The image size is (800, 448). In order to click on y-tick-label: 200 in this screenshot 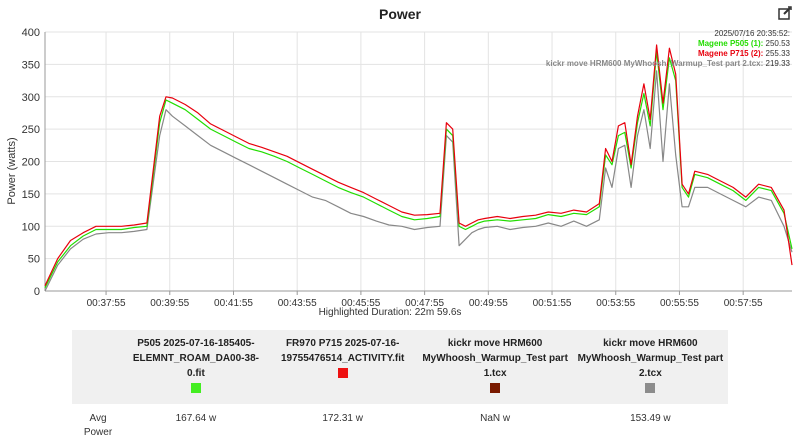, I will do `click(31, 163)`.